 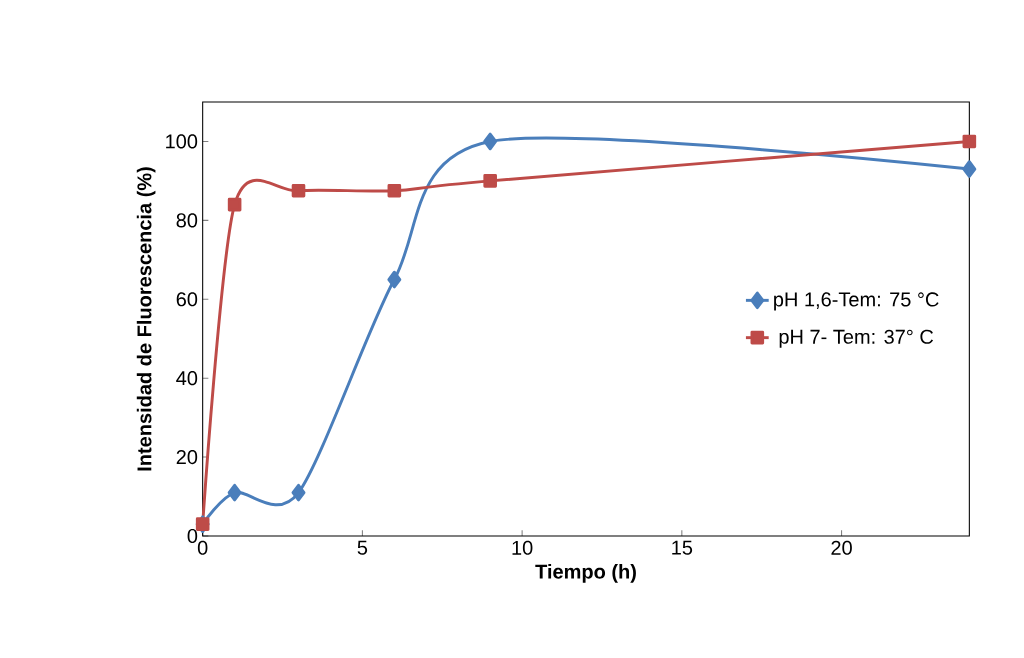 I want to click on y-tick-label: 60, so click(x=187, y=299).